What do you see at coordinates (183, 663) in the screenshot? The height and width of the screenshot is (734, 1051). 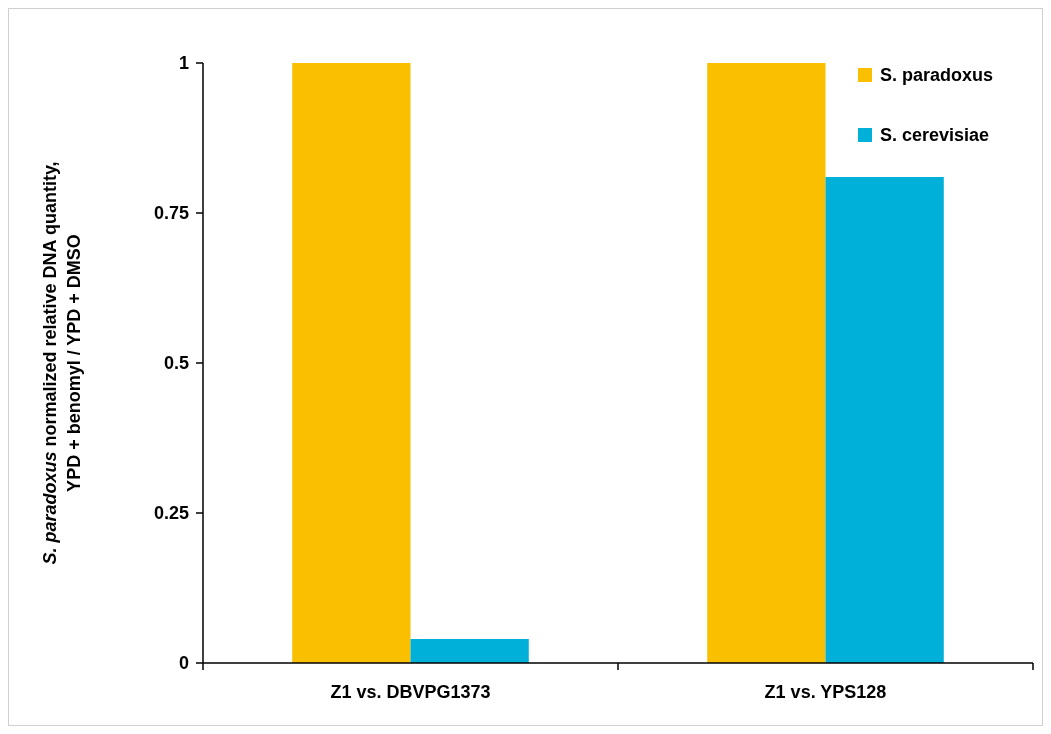 I see `y-tick-label: 0` at bounding box center [183, 663].